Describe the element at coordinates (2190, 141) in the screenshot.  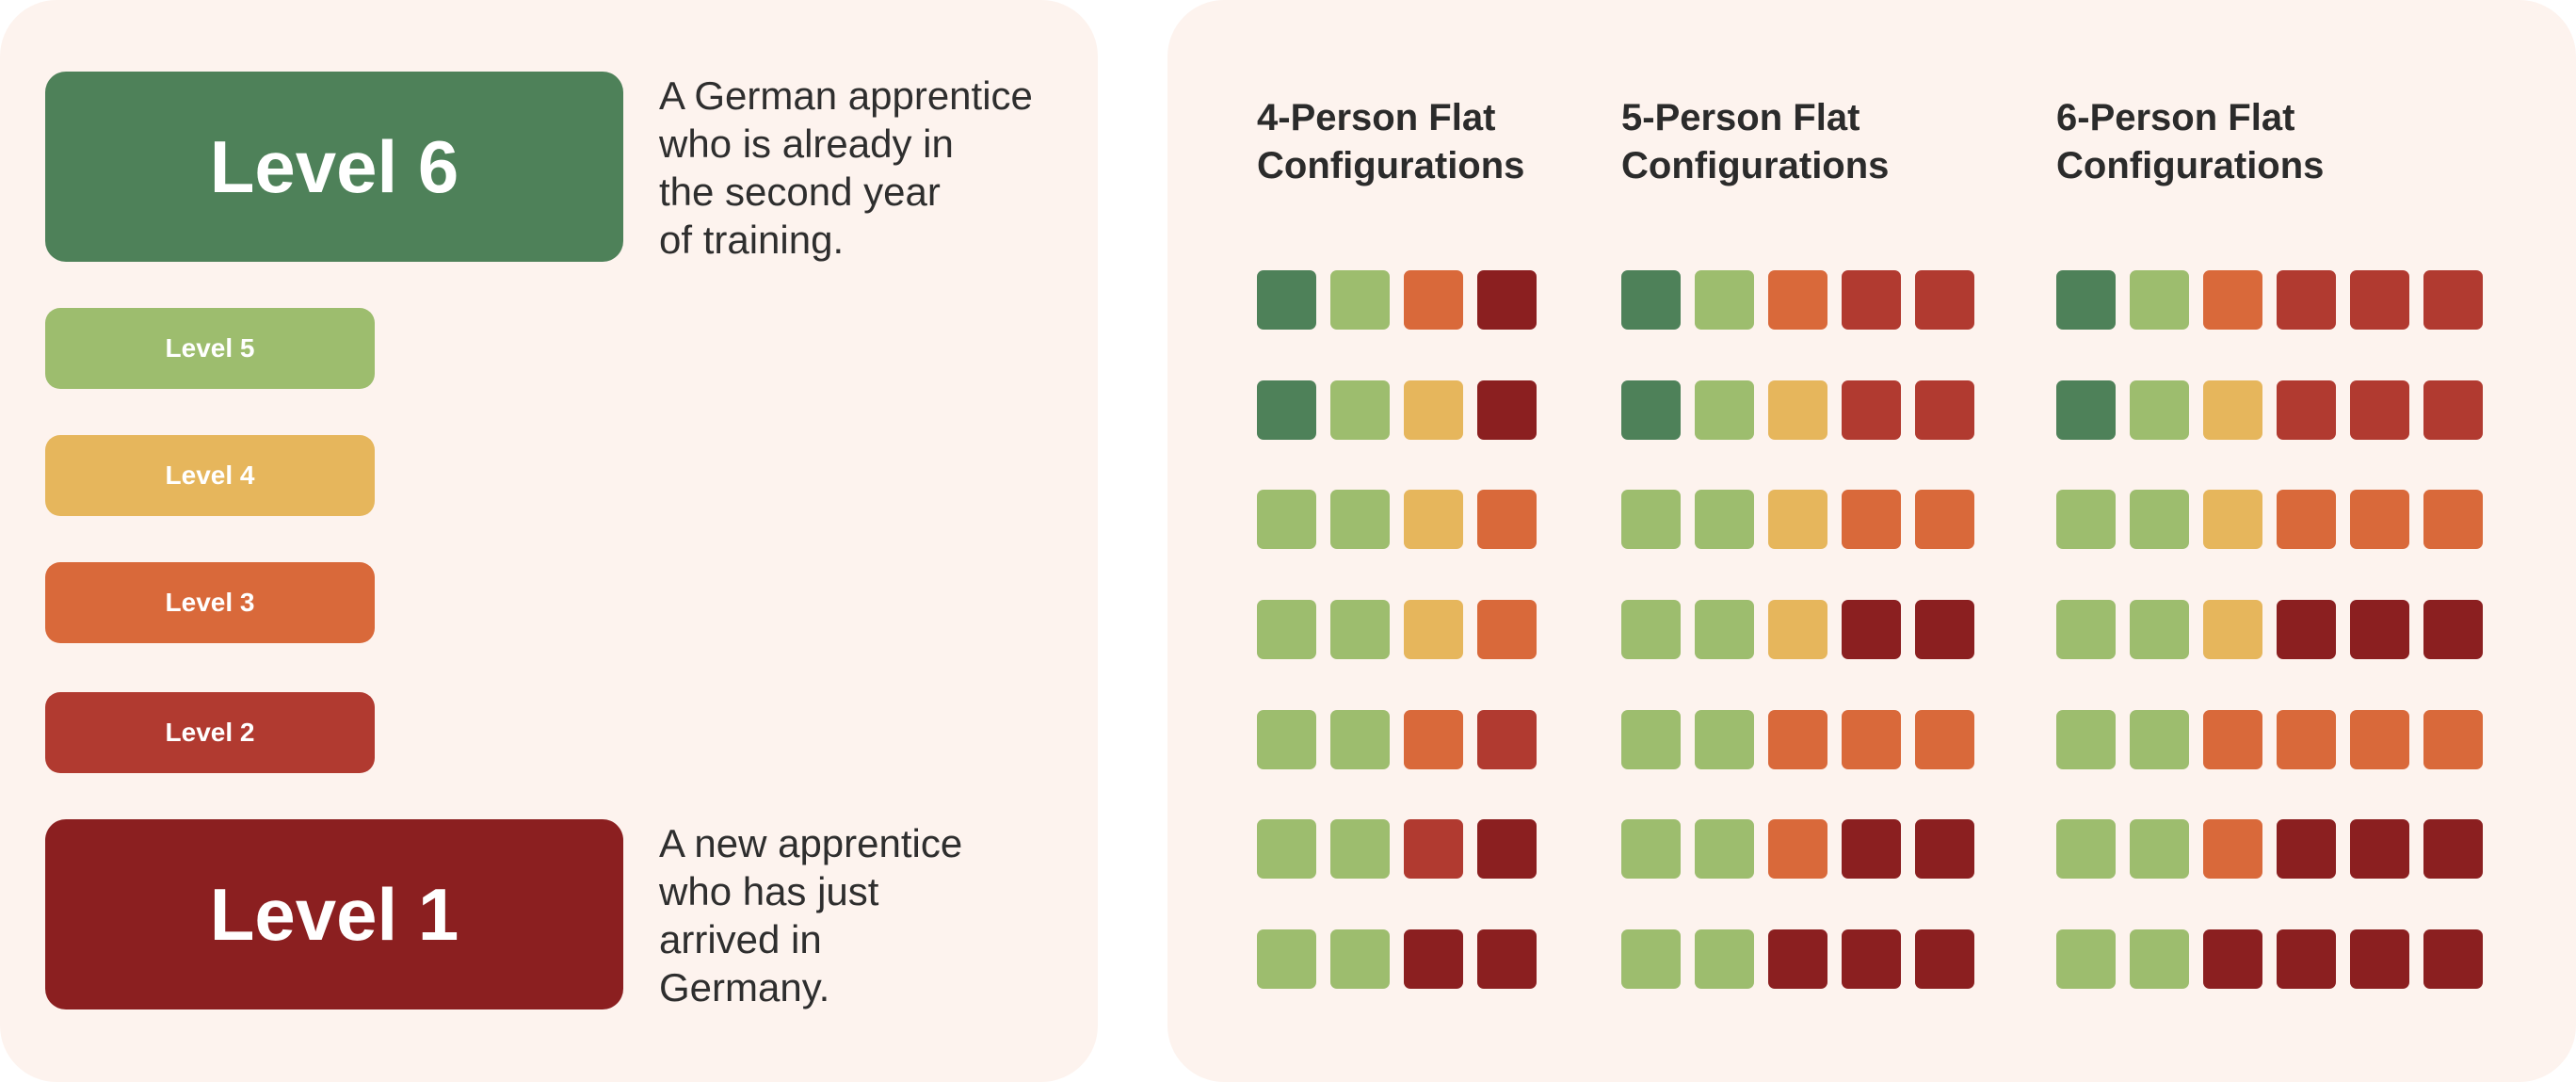
I see `six-person-title: 6-Person Flat Configurations` at that location.